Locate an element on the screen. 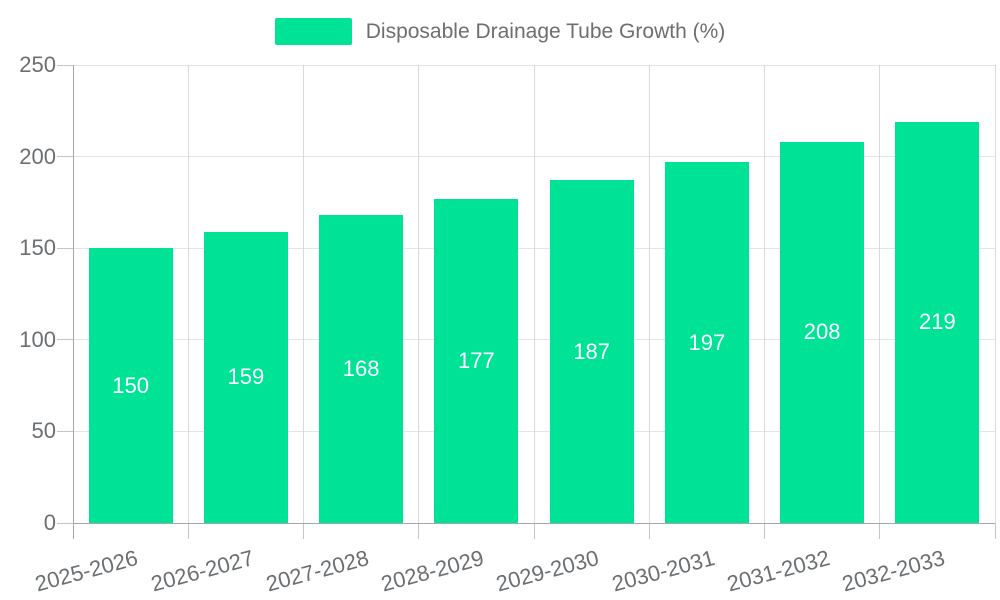  bar-value-label: 219 is located at coordinates (937, 322).